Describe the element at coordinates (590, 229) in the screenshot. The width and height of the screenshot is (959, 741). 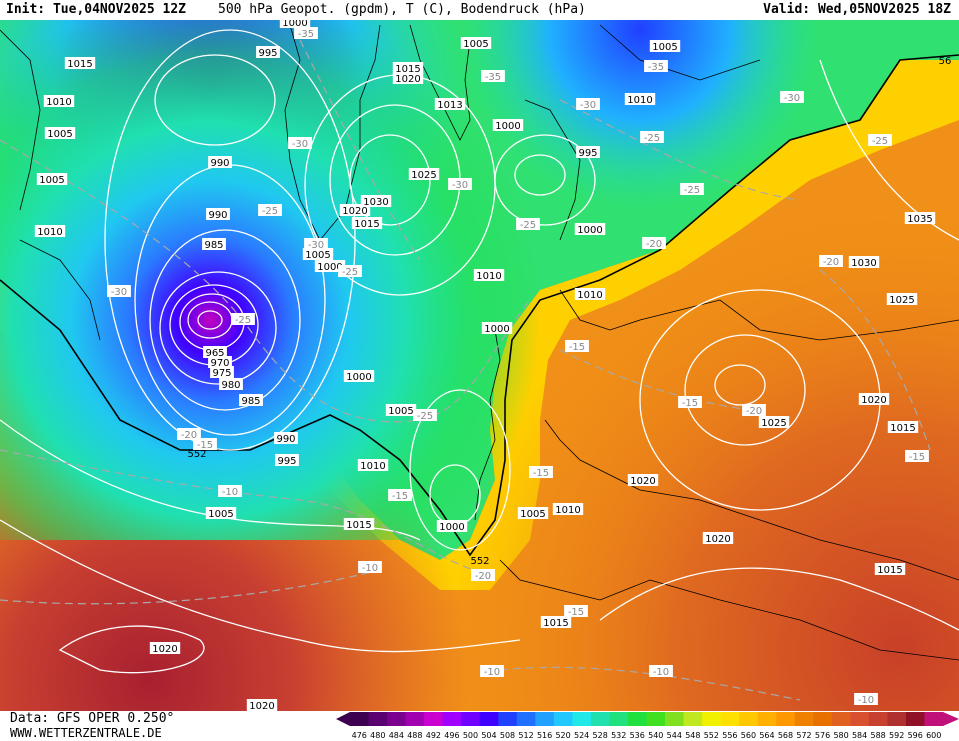
I see `pressure-label: 1000` at that location.